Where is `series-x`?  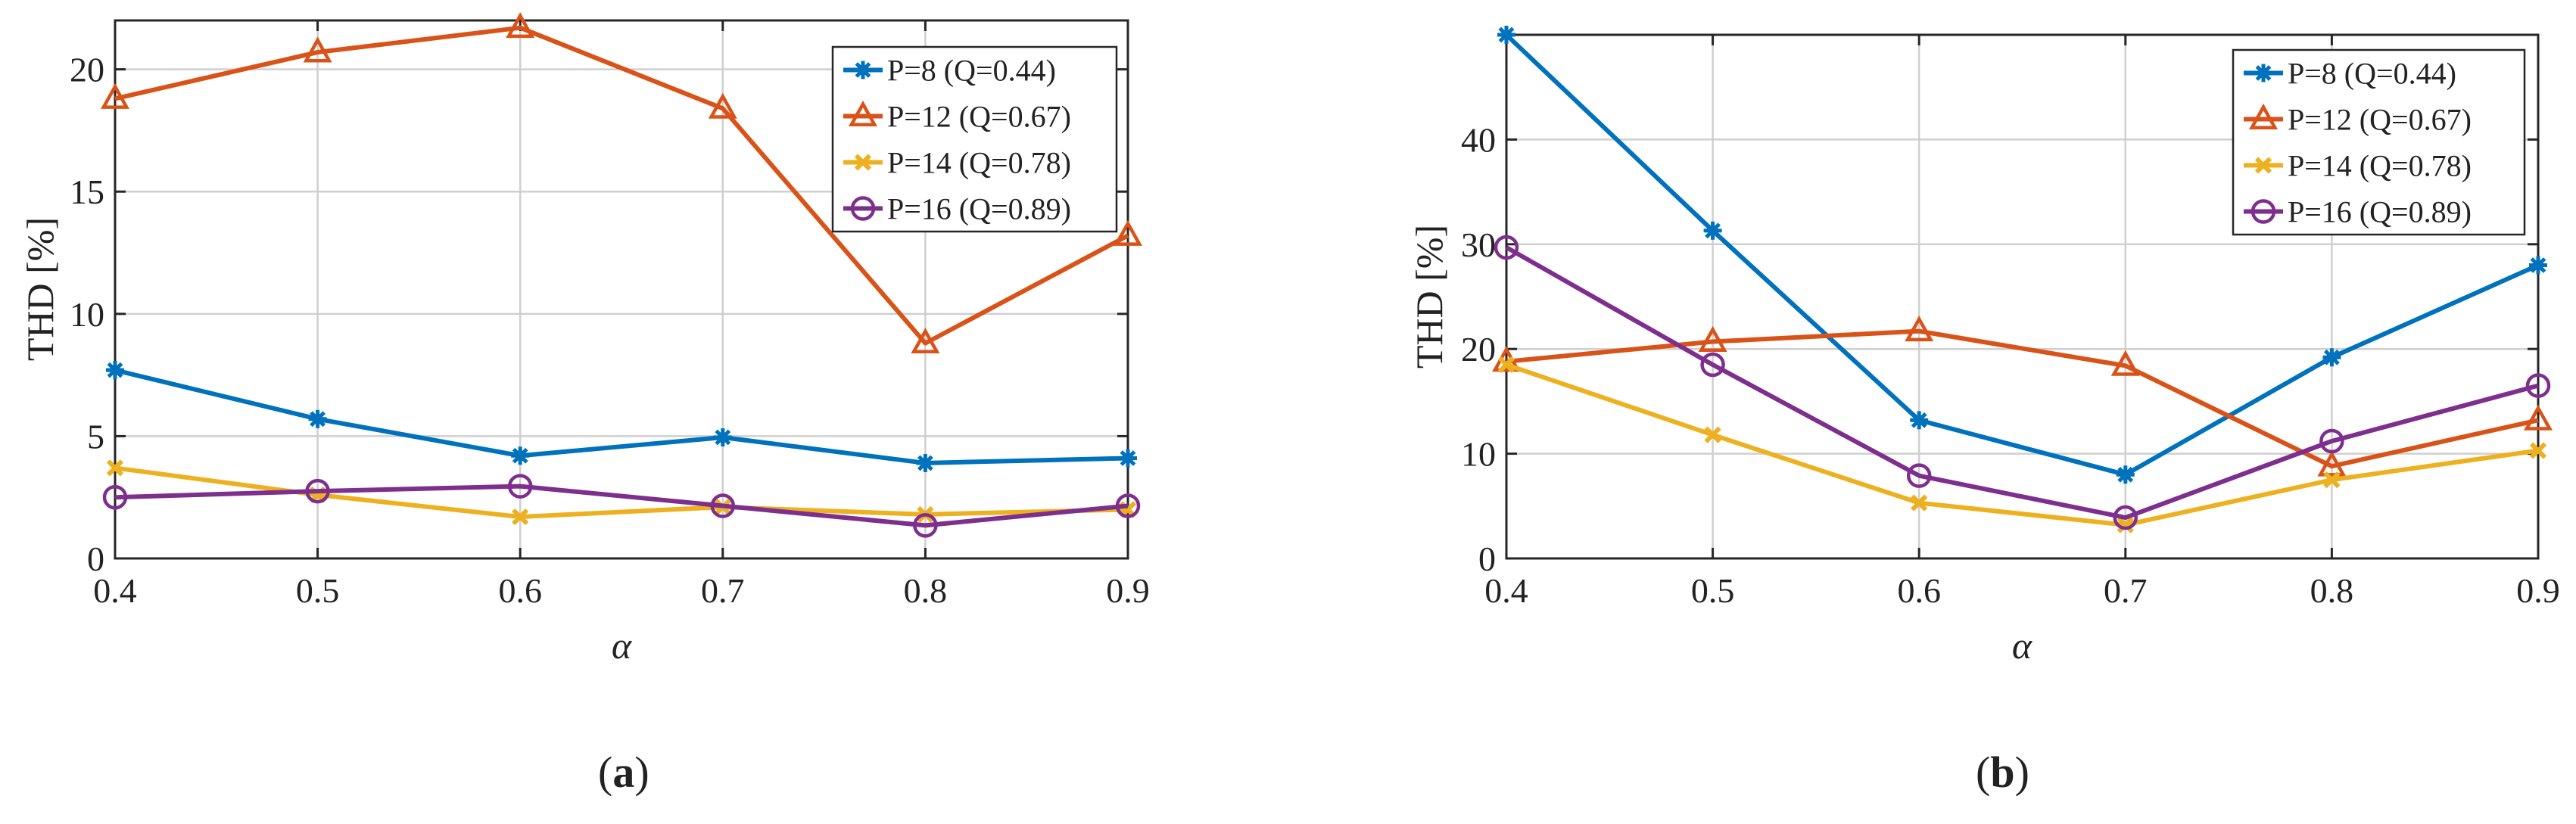
series-x is located at coordinates (2022, 444).